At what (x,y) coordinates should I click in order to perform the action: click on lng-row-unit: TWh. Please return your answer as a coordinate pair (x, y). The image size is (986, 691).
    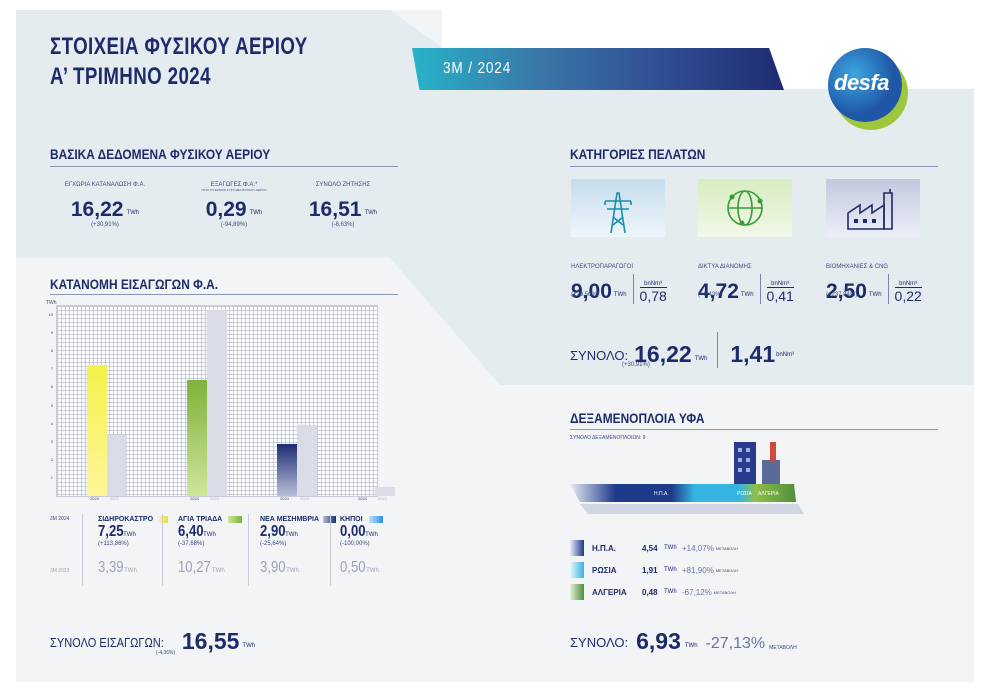
    Looking at the image, I should click on (670, 592).